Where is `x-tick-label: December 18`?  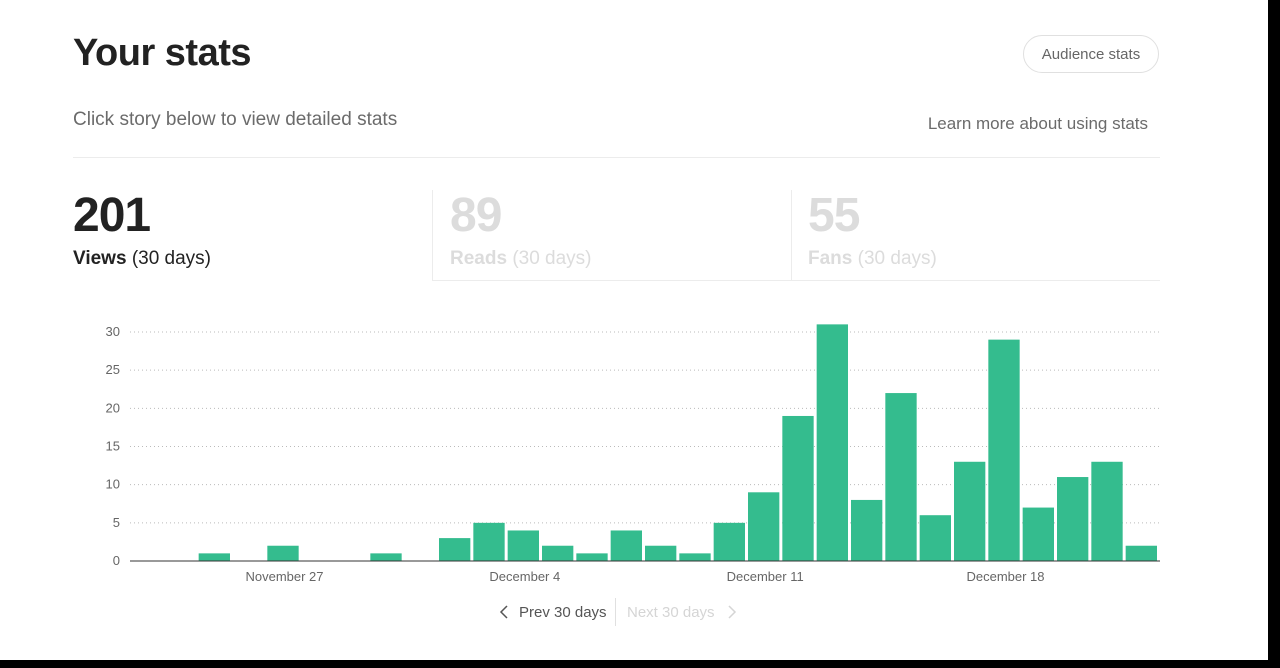
x-tick-label: December 18 is located at coordinates (1005, 576).